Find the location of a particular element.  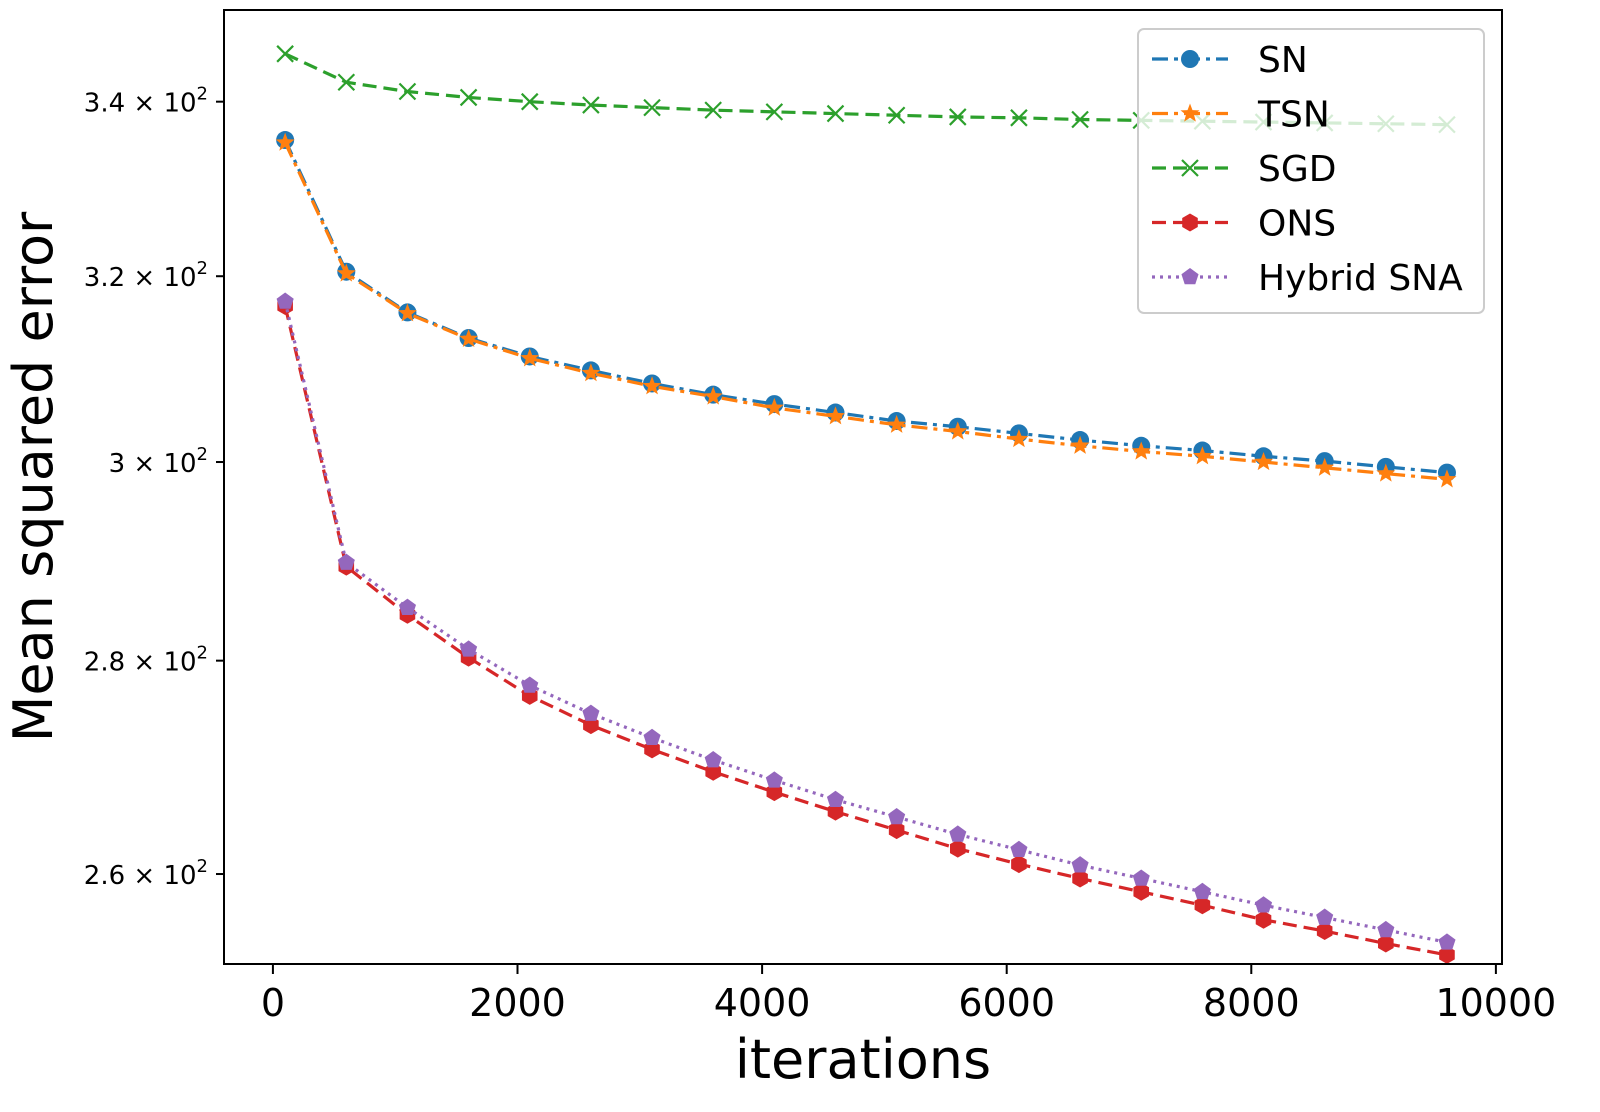

legend-box is located at coordinates (1311, 171).